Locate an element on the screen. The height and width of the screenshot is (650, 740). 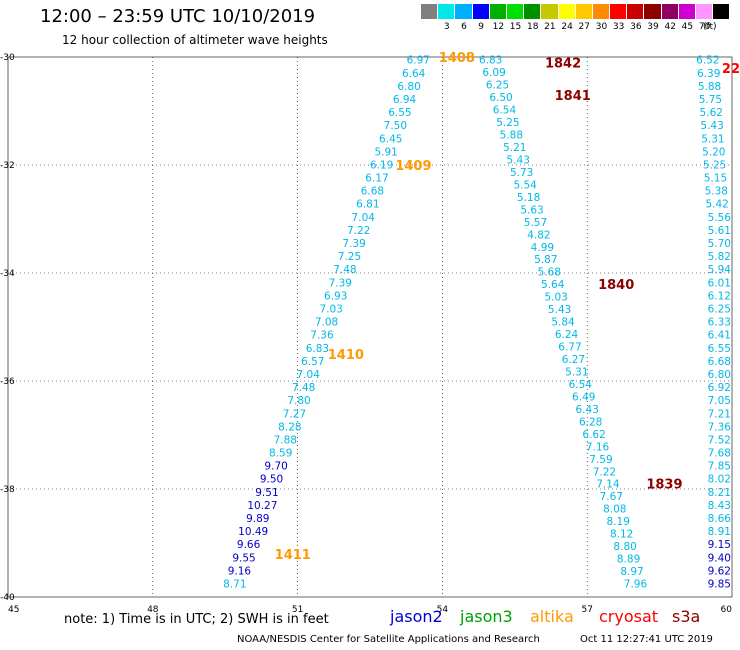
wave-height-point: 9.40 is located at coordinates (719, 558).